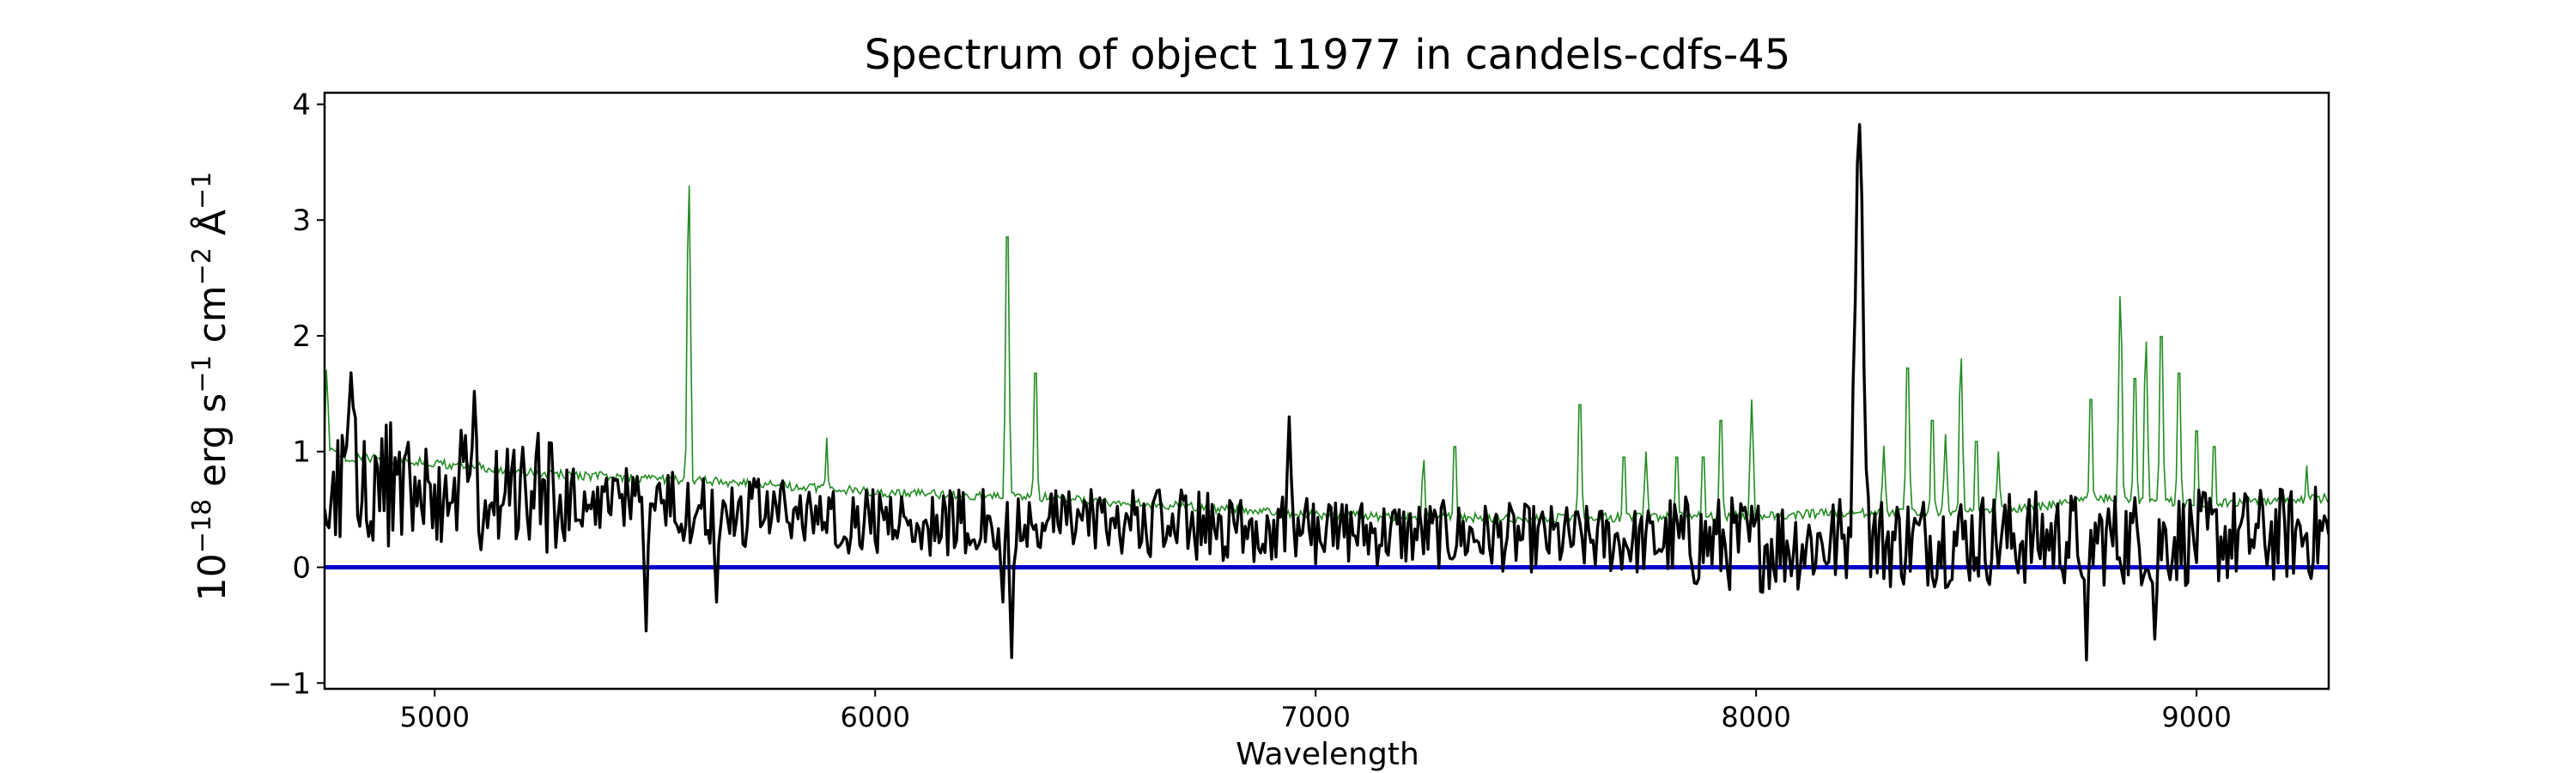 Image resolution: width=2576 pixels, height=773 pixels. What do you see at coordinates (874, 717) in the screenshot?
I see `x-tick-label: 6000` at bounding box center [874, 717].